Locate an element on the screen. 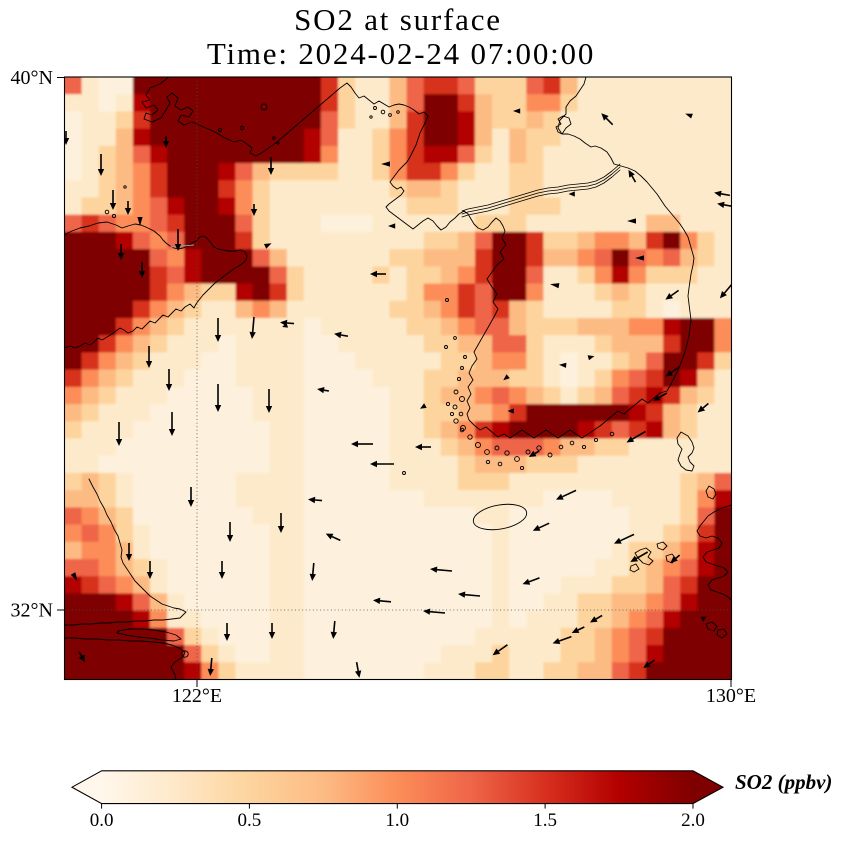 Image resolution: width=841 pixels, height=844 pixels. svg-text: 130°E is located at coordinates (731, 696).